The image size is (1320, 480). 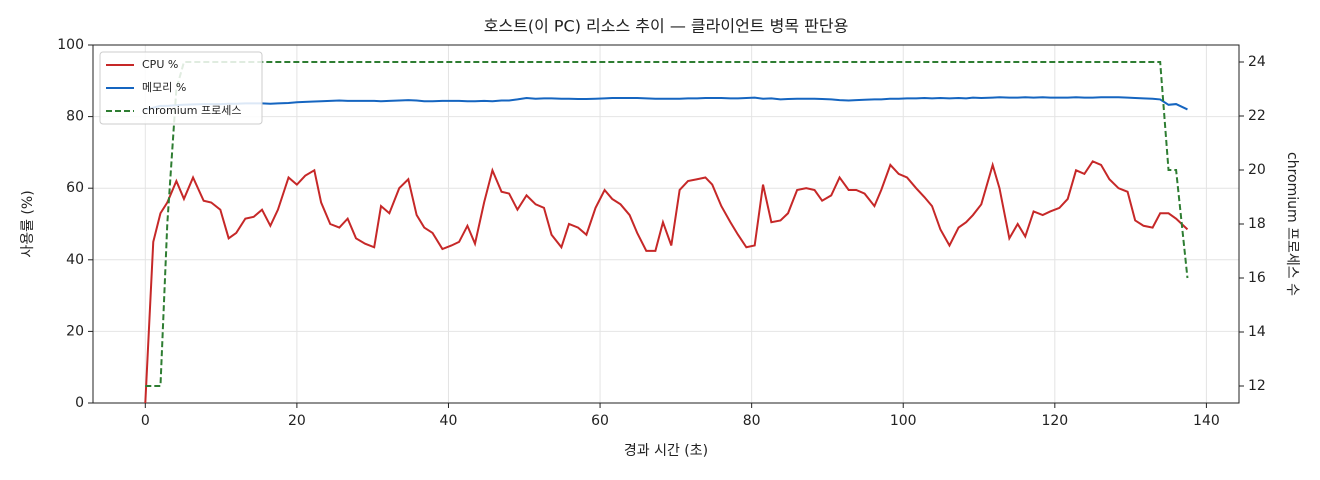 I want to click on x-tick-label: 20, so click(x=297, y=421).